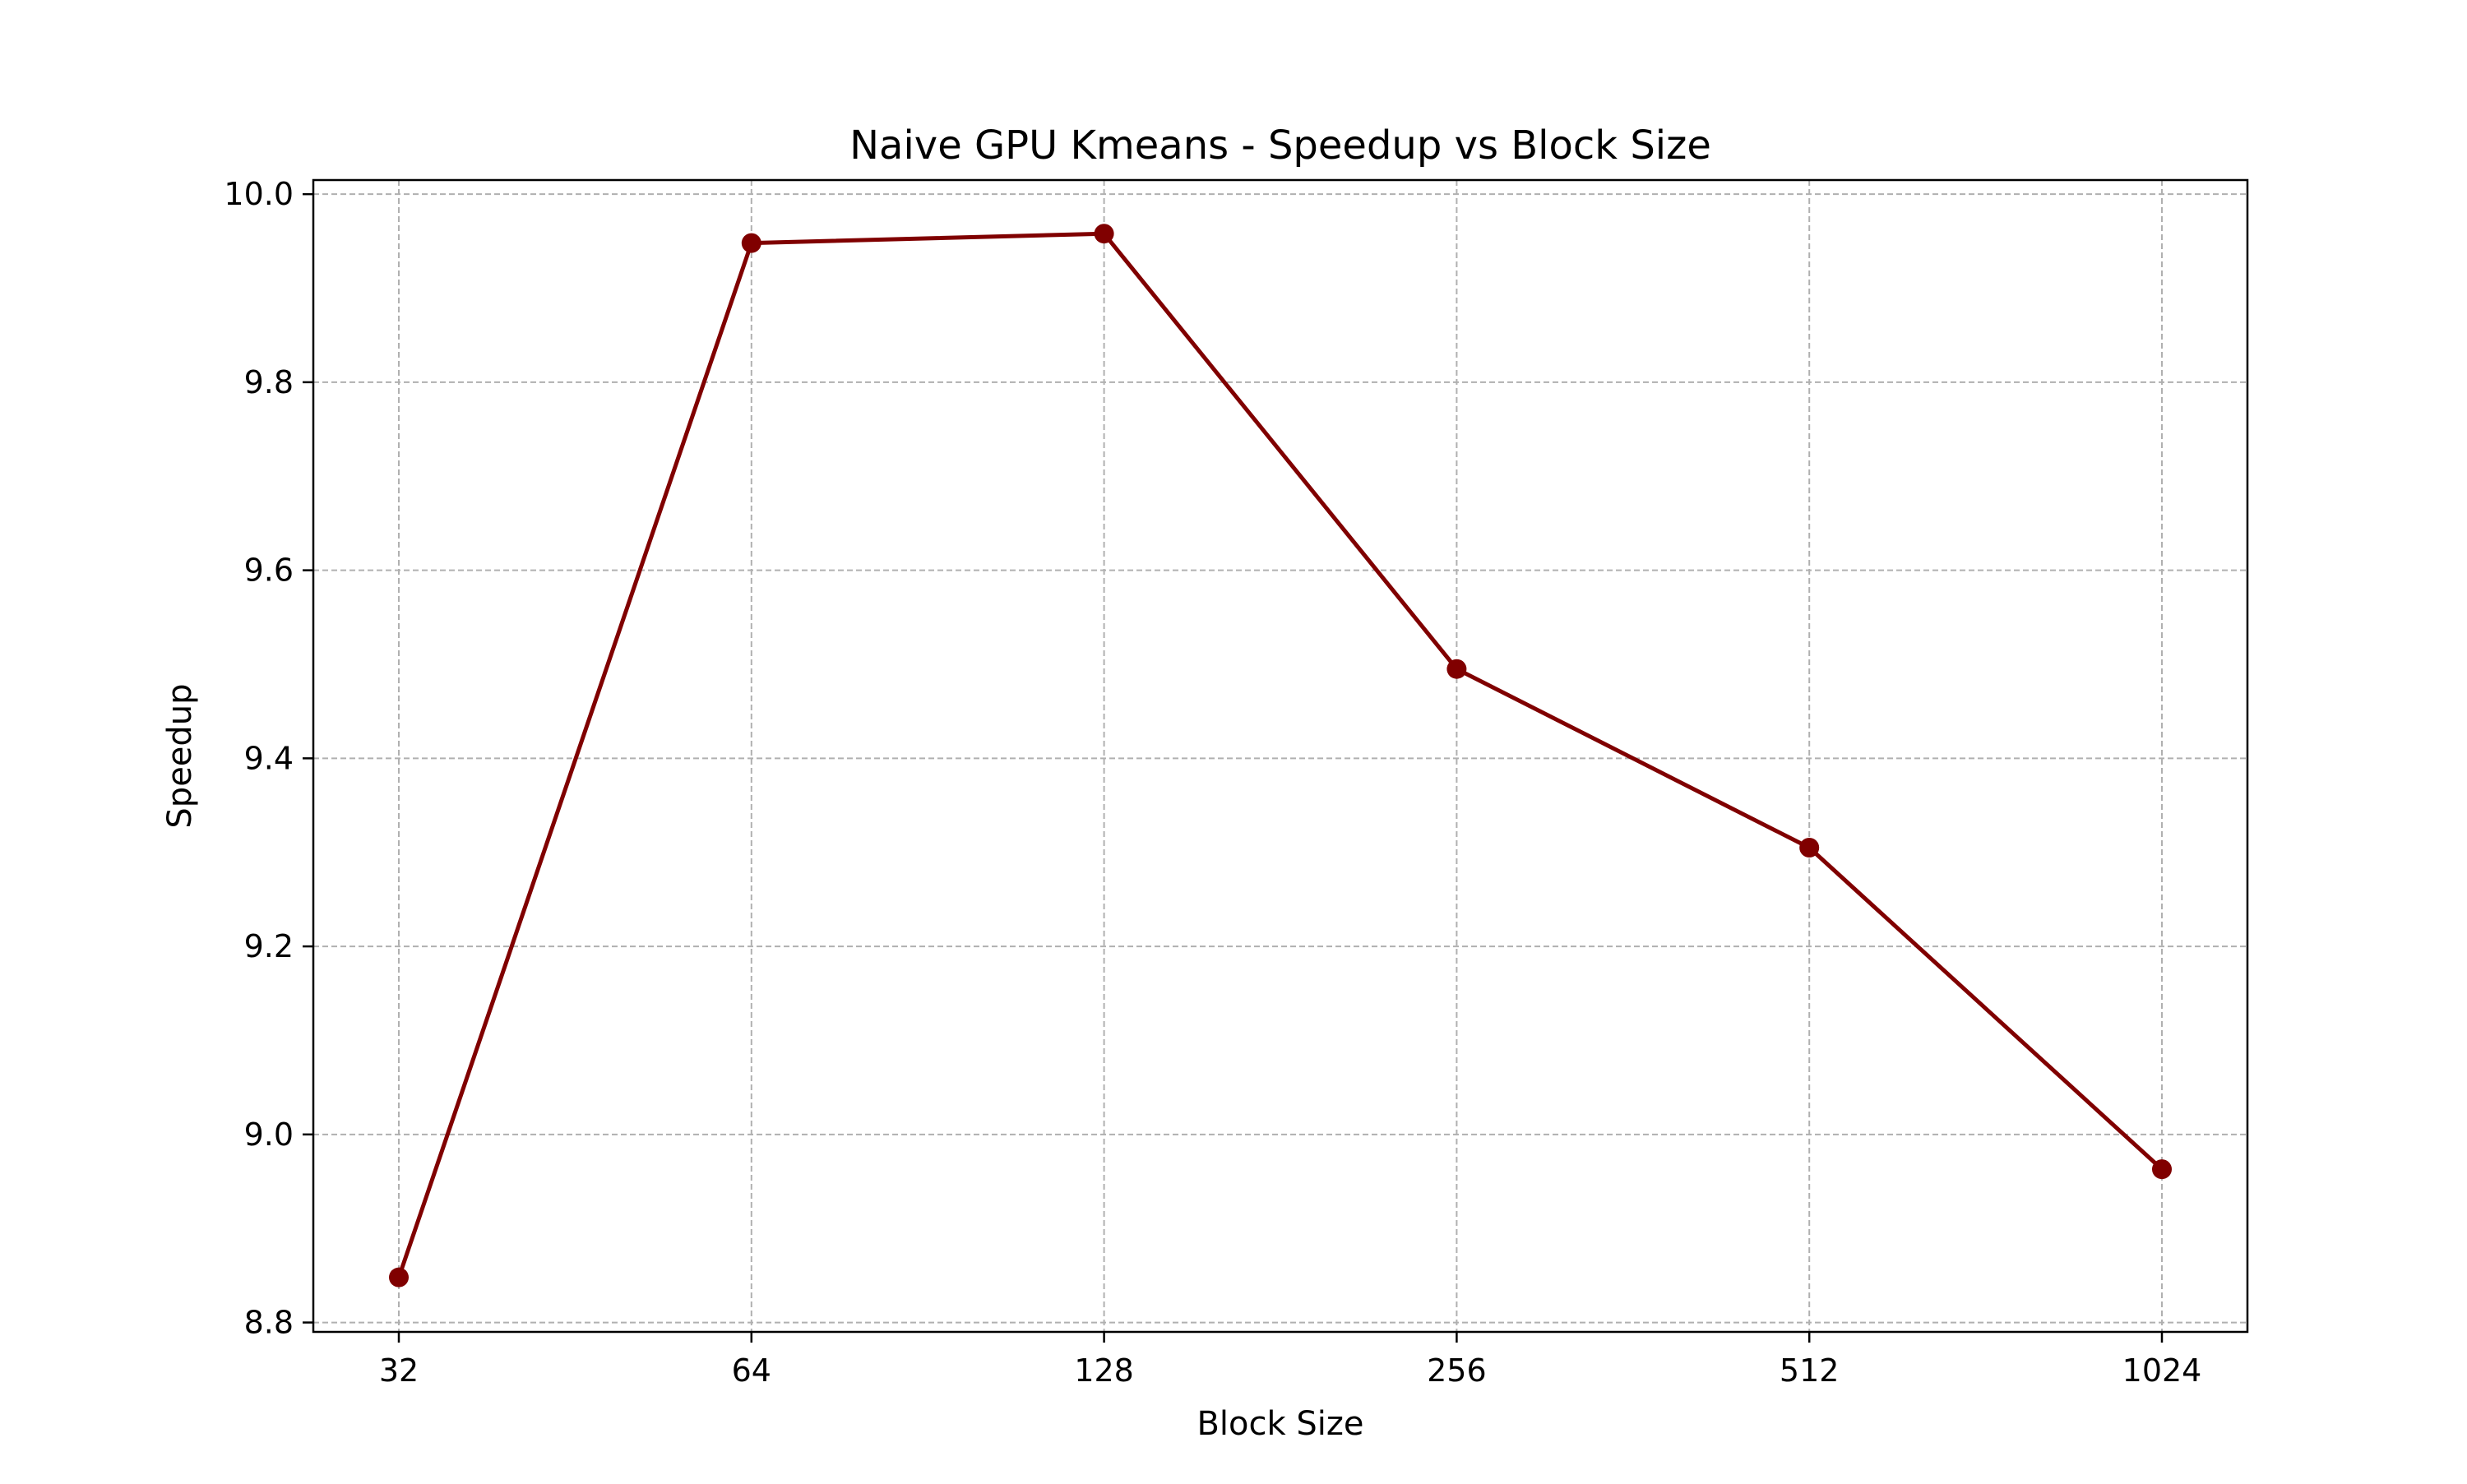  I want to click on y-tick-label: 8.8, so click(269, 1323).